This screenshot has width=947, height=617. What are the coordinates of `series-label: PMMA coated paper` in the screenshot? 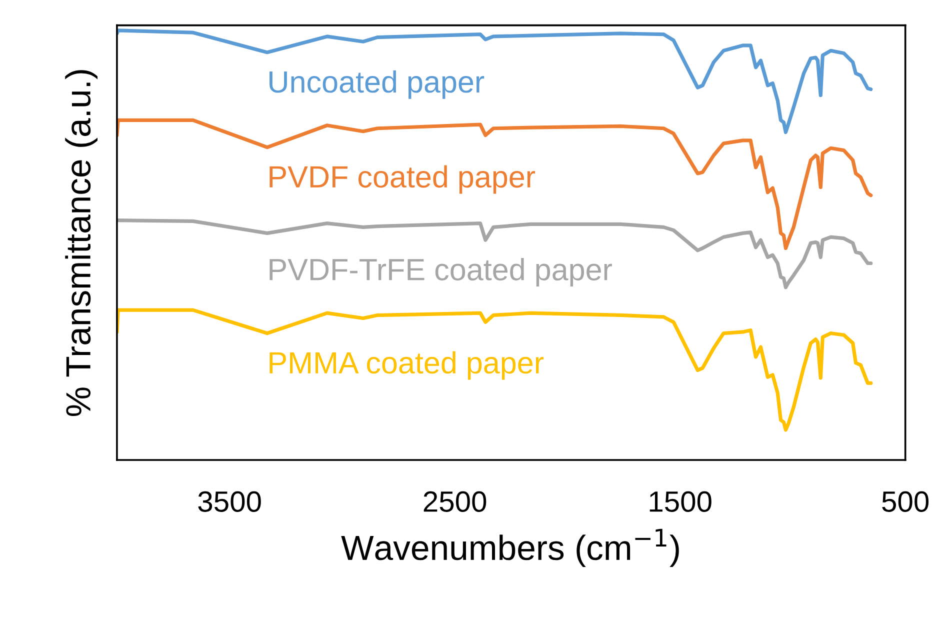 It's located at (407, 365).